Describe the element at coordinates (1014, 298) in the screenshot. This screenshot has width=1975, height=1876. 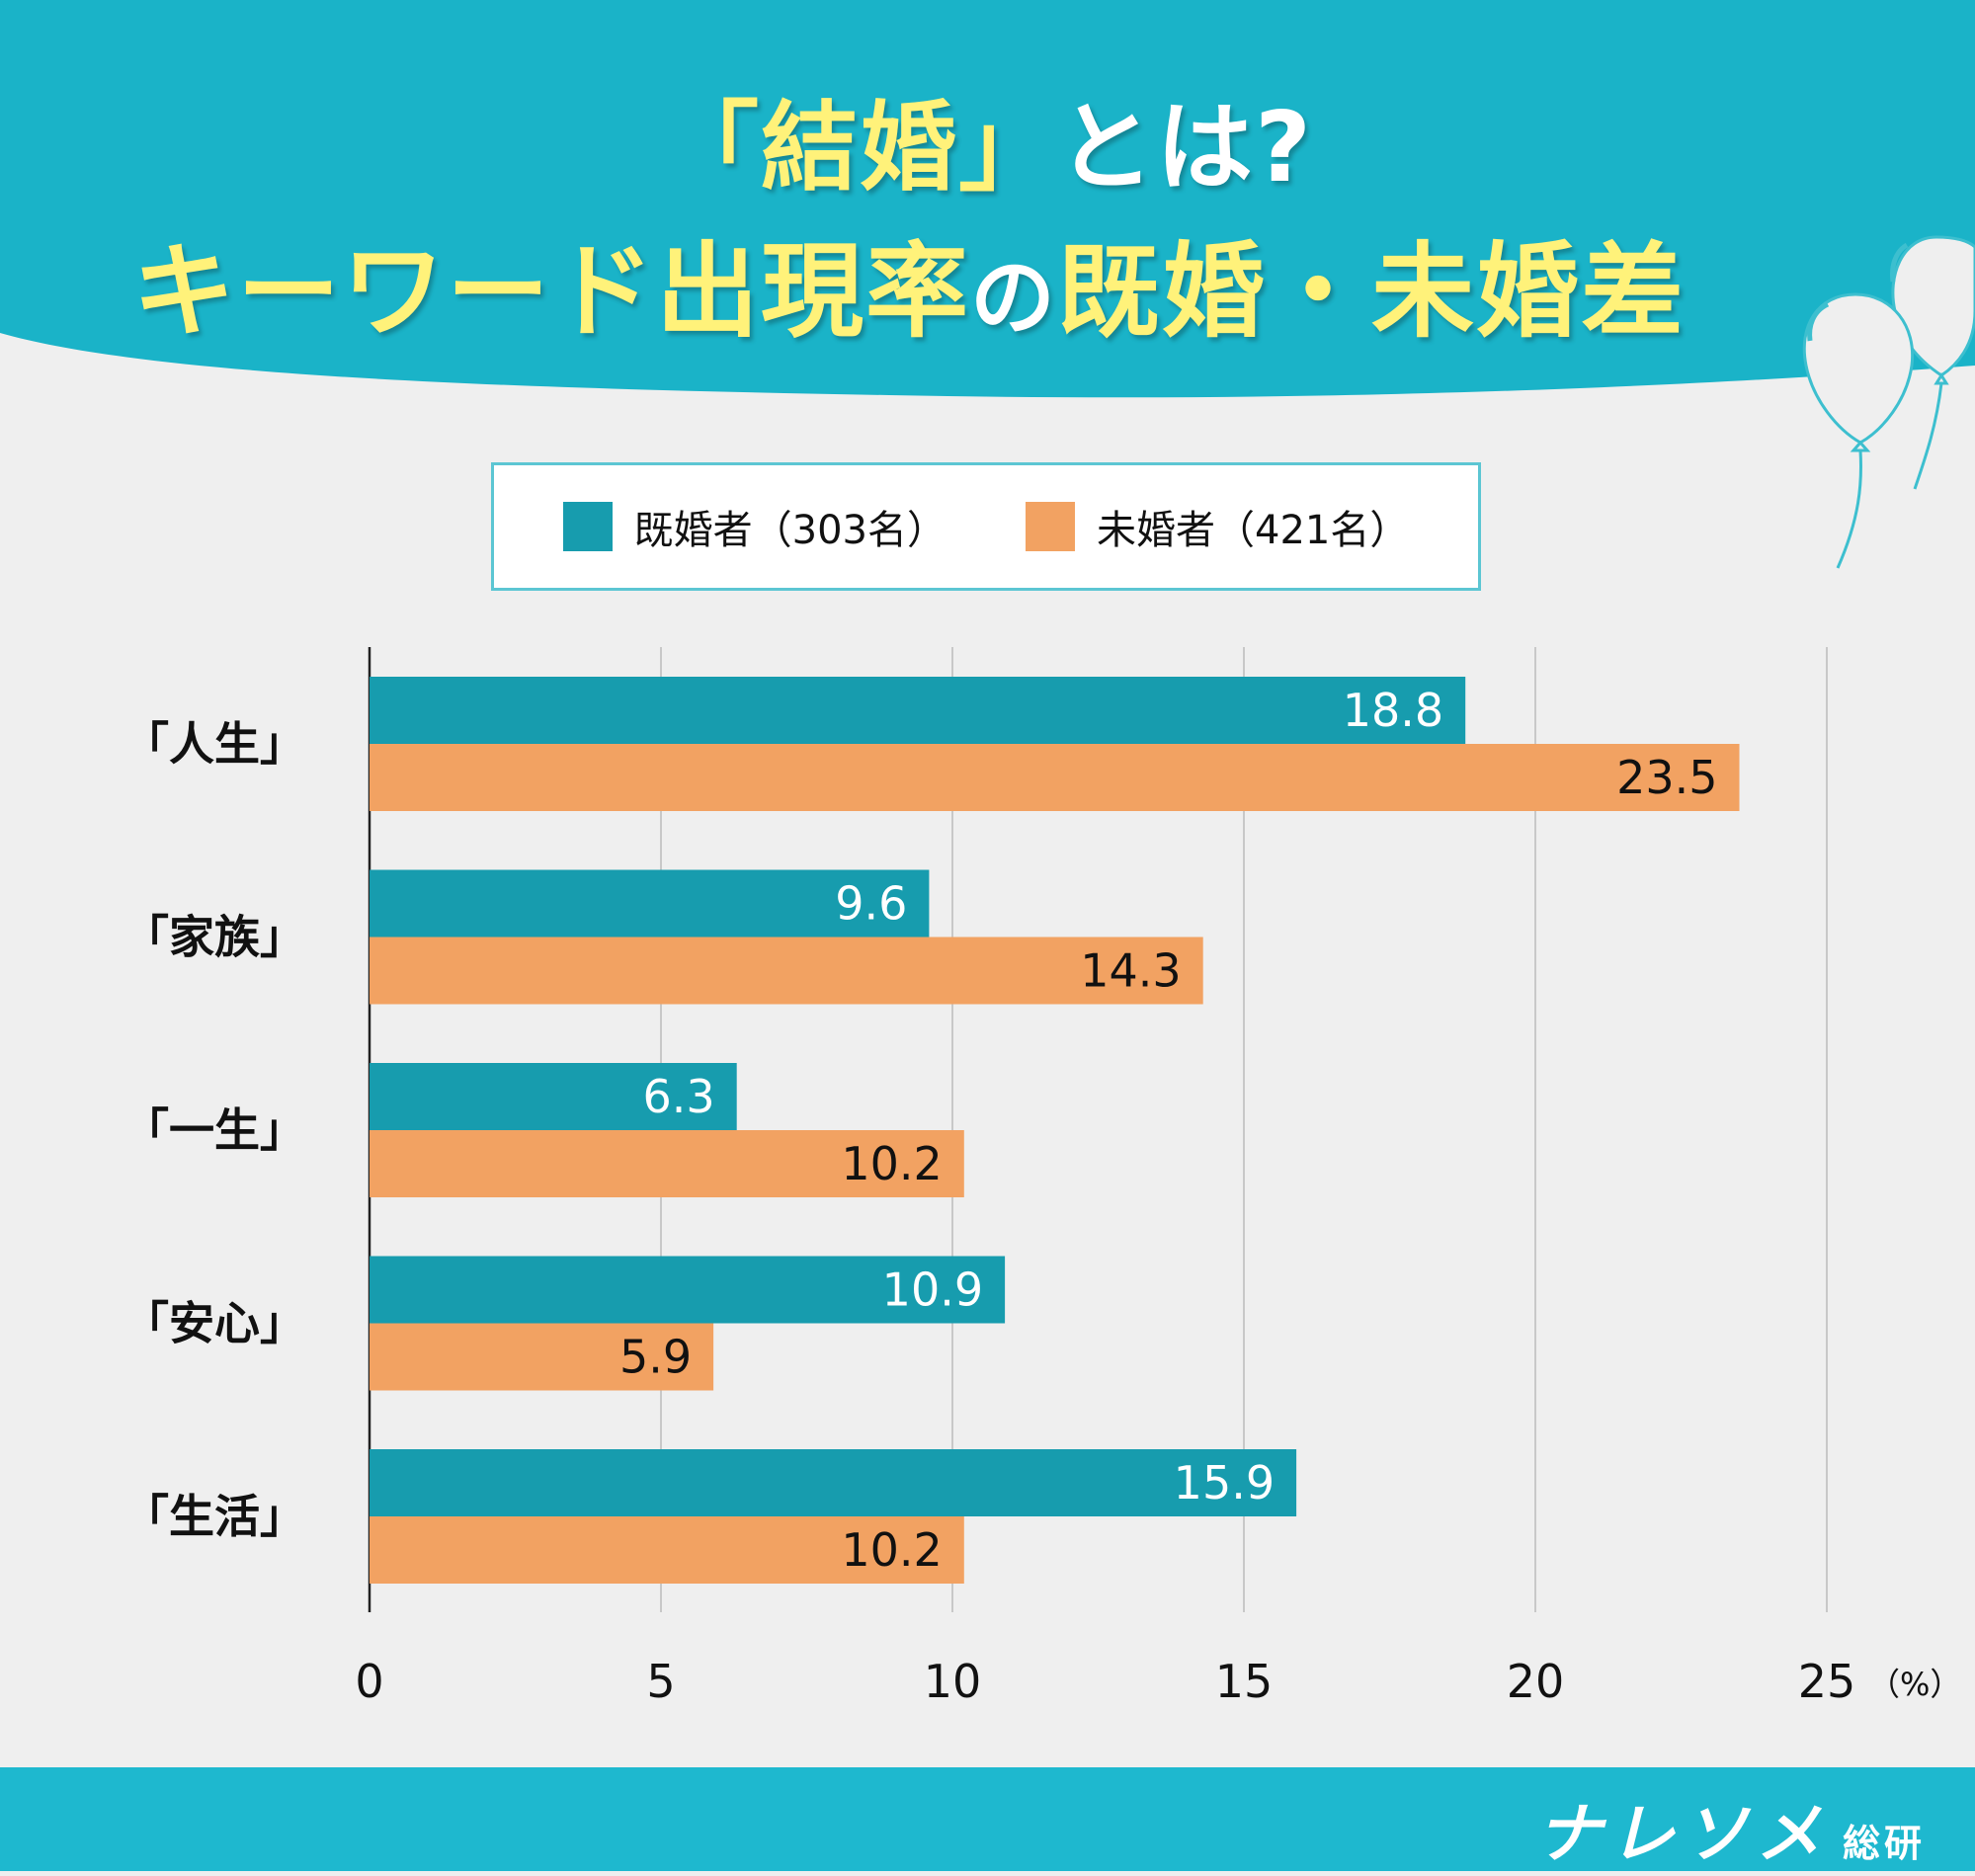
I see `title-particle: の` at that location.